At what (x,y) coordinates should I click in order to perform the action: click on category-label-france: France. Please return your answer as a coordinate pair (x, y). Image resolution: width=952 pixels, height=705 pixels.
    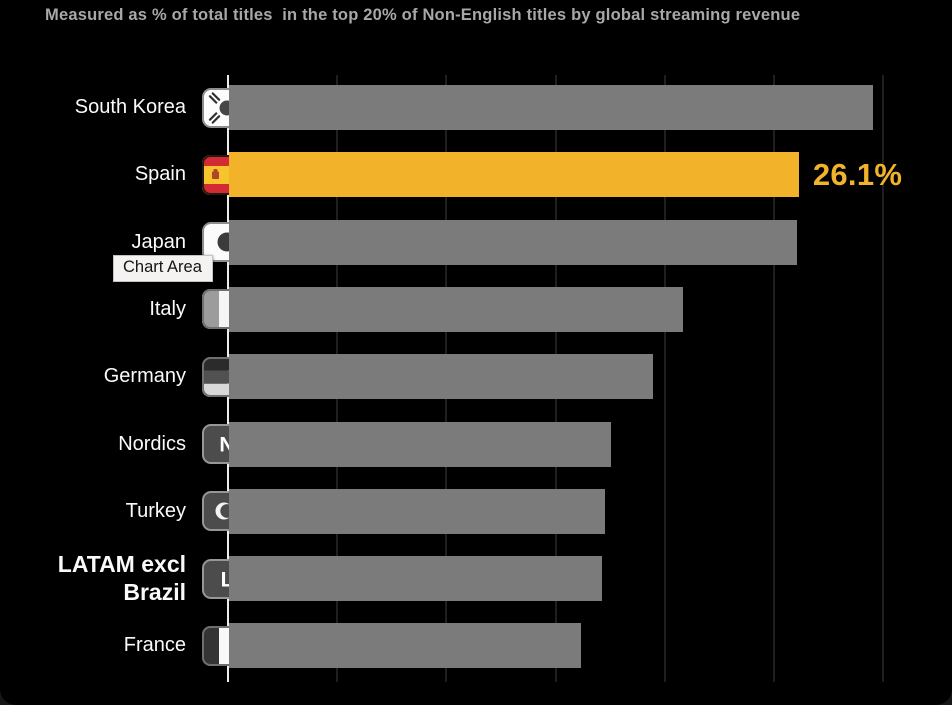
    Looking at the image, I should click on (154, 645).